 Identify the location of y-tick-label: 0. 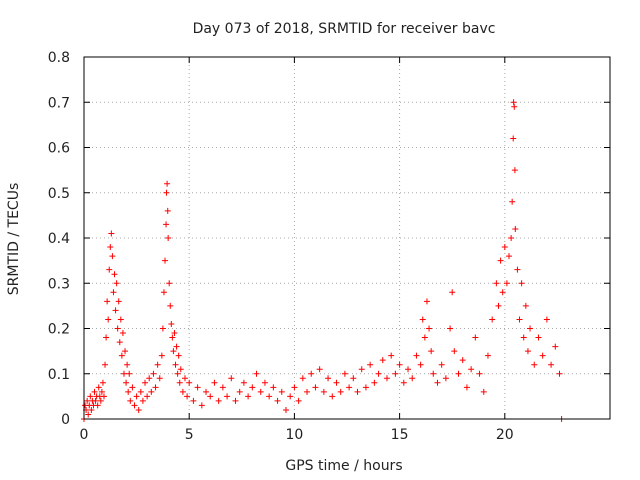
(65, 420).